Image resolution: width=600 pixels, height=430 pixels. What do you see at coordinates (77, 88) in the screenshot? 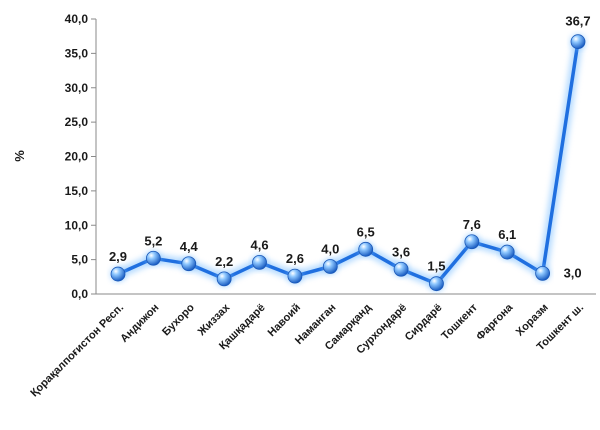
I see `y-tick-label: 30,0` at bounding box center [77, 88].